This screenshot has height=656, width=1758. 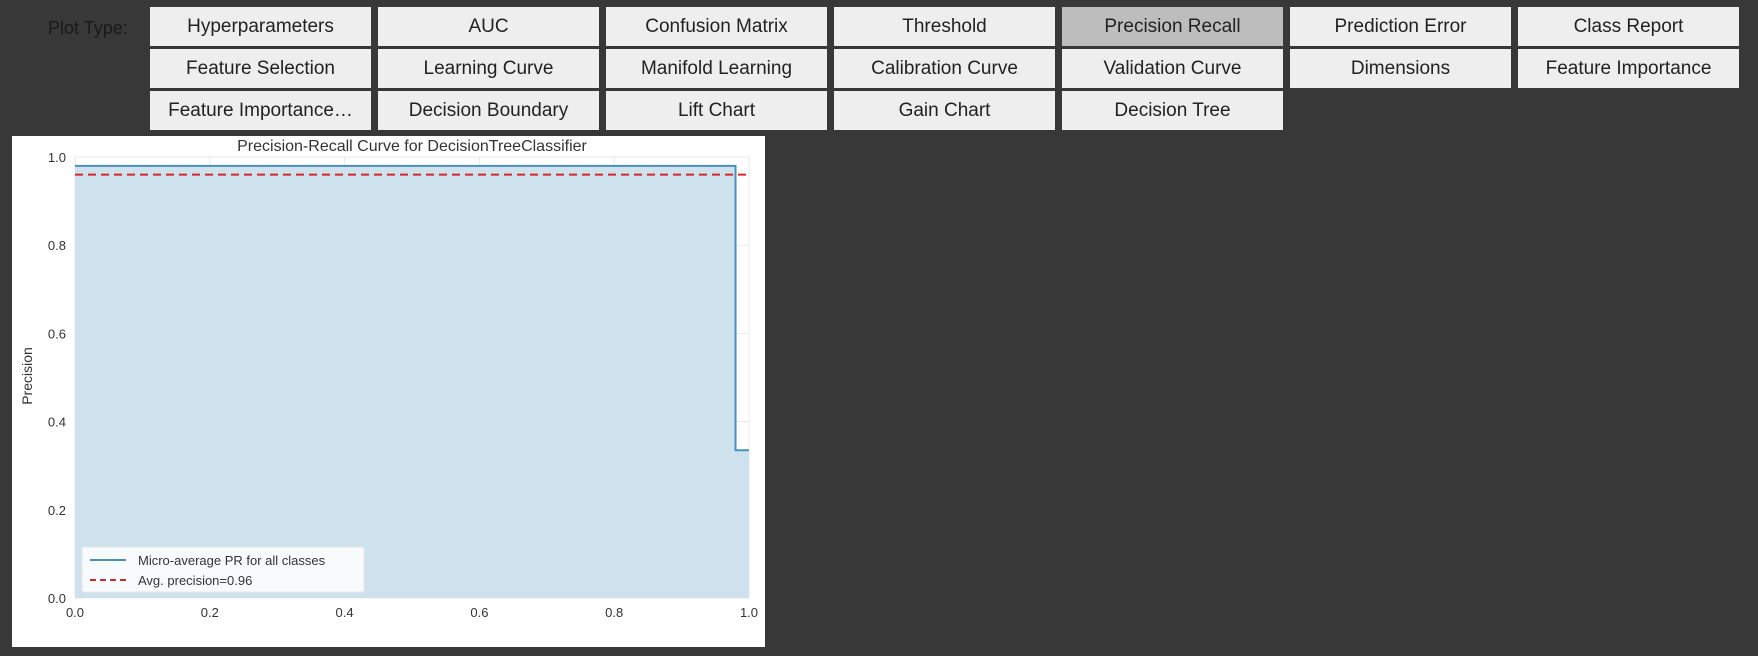 I want to click on x-tick-label: 0.0, so click(x=75, y=612).